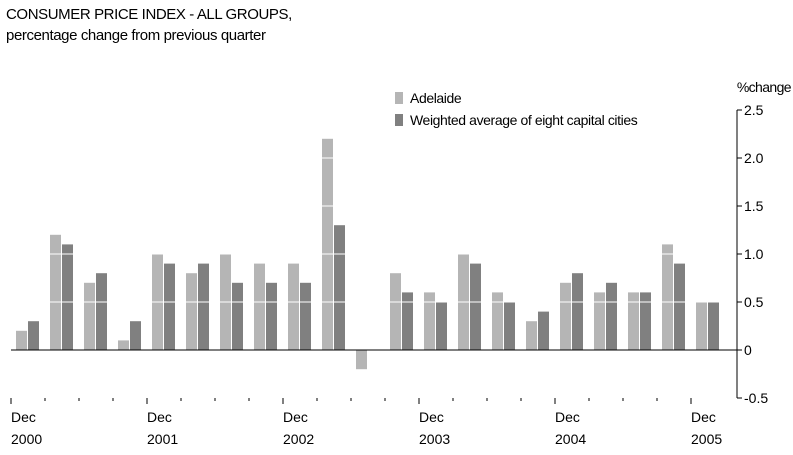  What do you see at coordinates (754, 254) in the screenshot?
I see `y-tick-label: 1.0` at bounding box center [754, 254].